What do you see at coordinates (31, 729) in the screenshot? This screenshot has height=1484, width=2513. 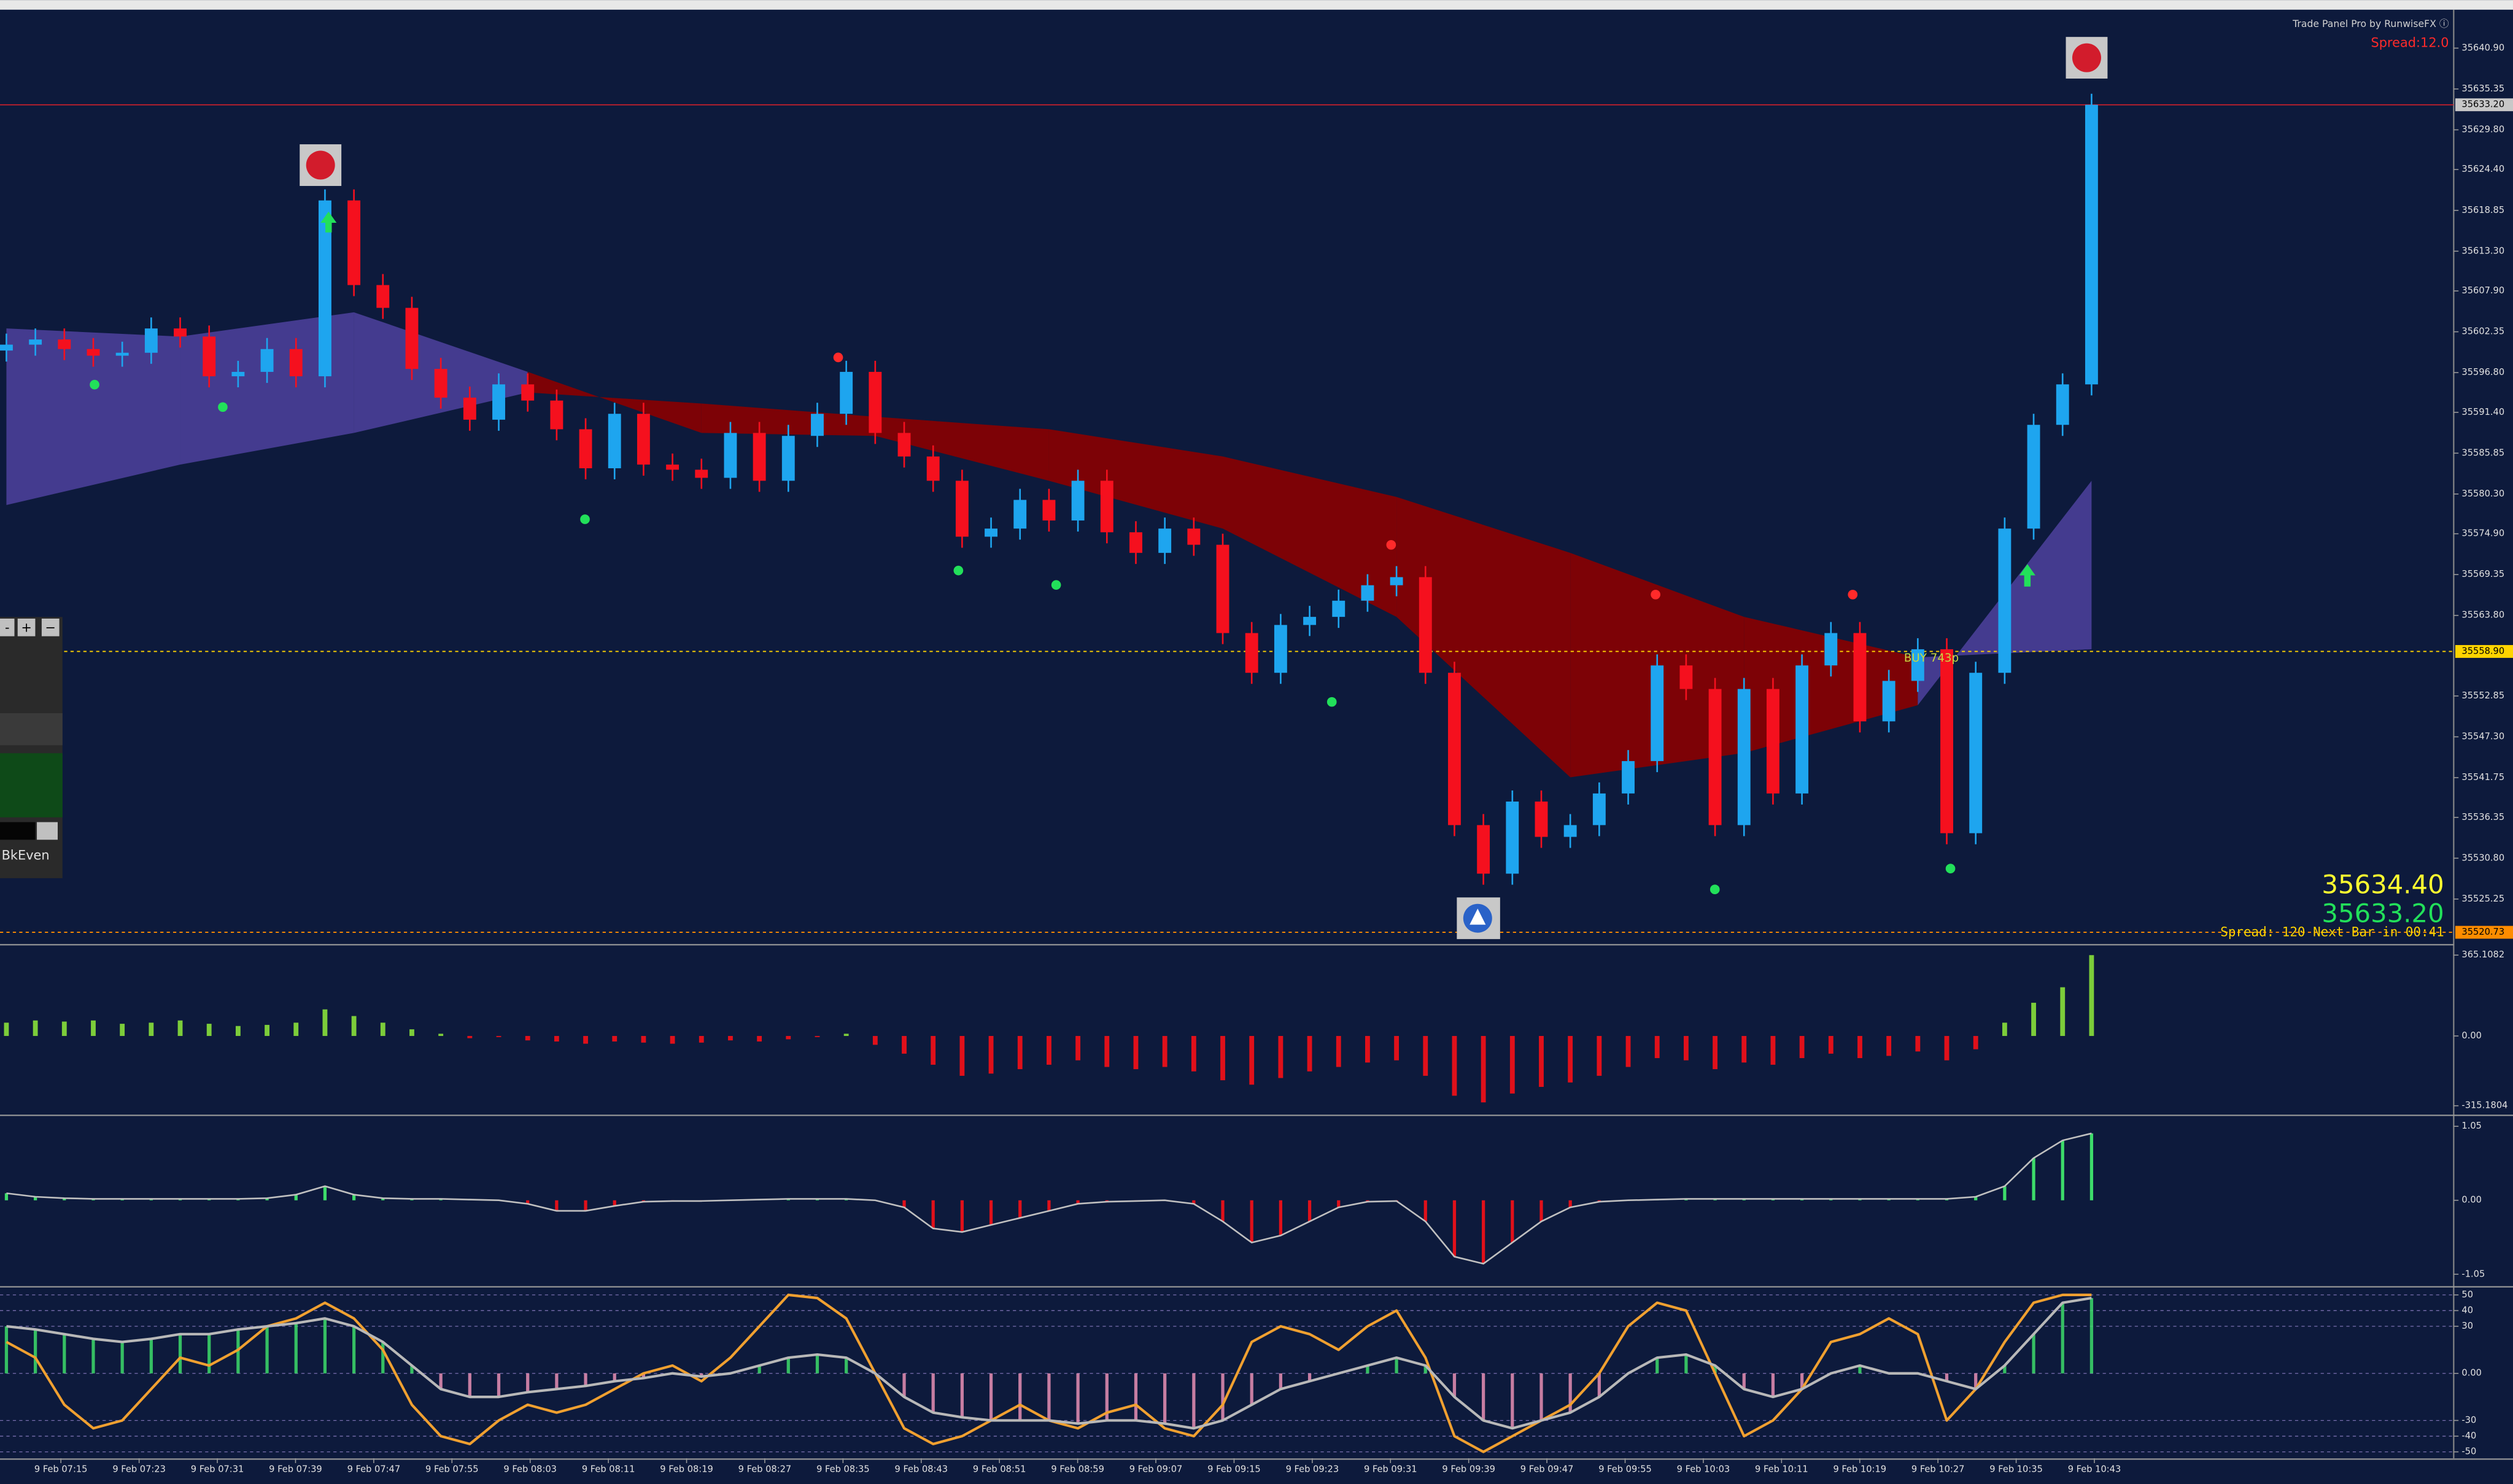 I see `trade-panel-row` at bounding box center [31, 729].